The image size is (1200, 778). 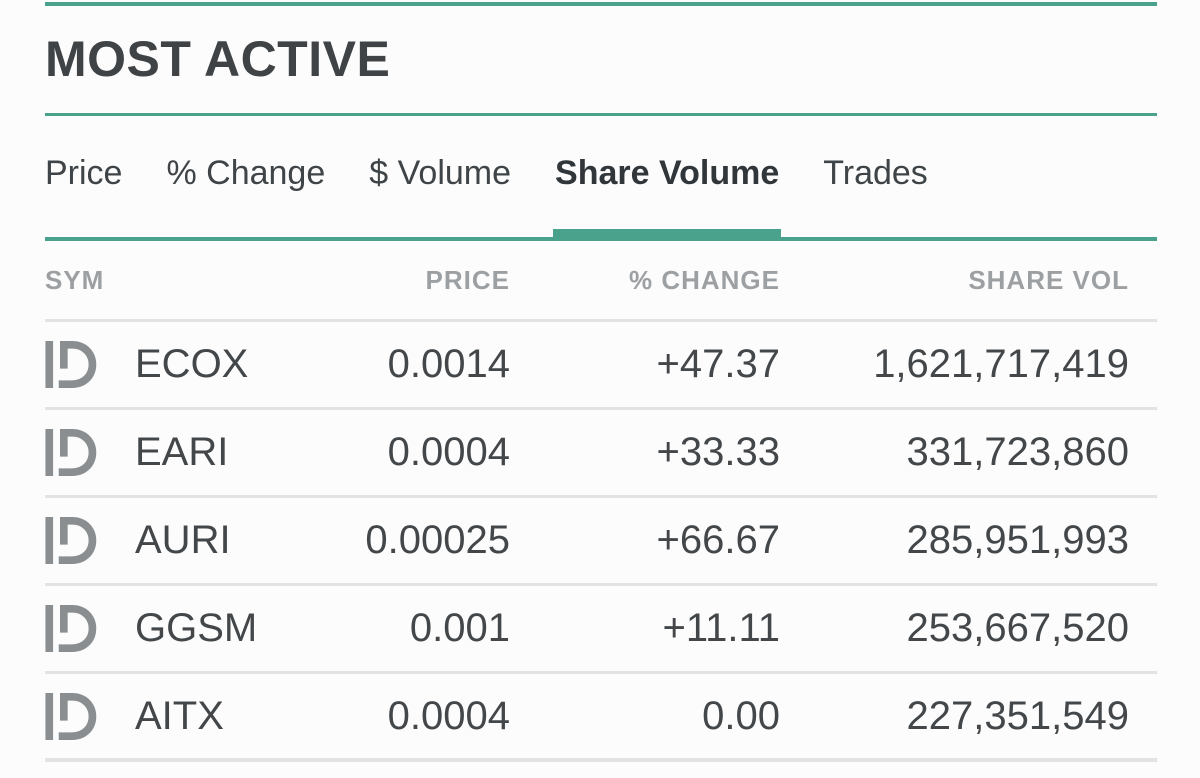 I want to click on share-vol-cell: 1,621,717,419, so click(x=1001, y=364).